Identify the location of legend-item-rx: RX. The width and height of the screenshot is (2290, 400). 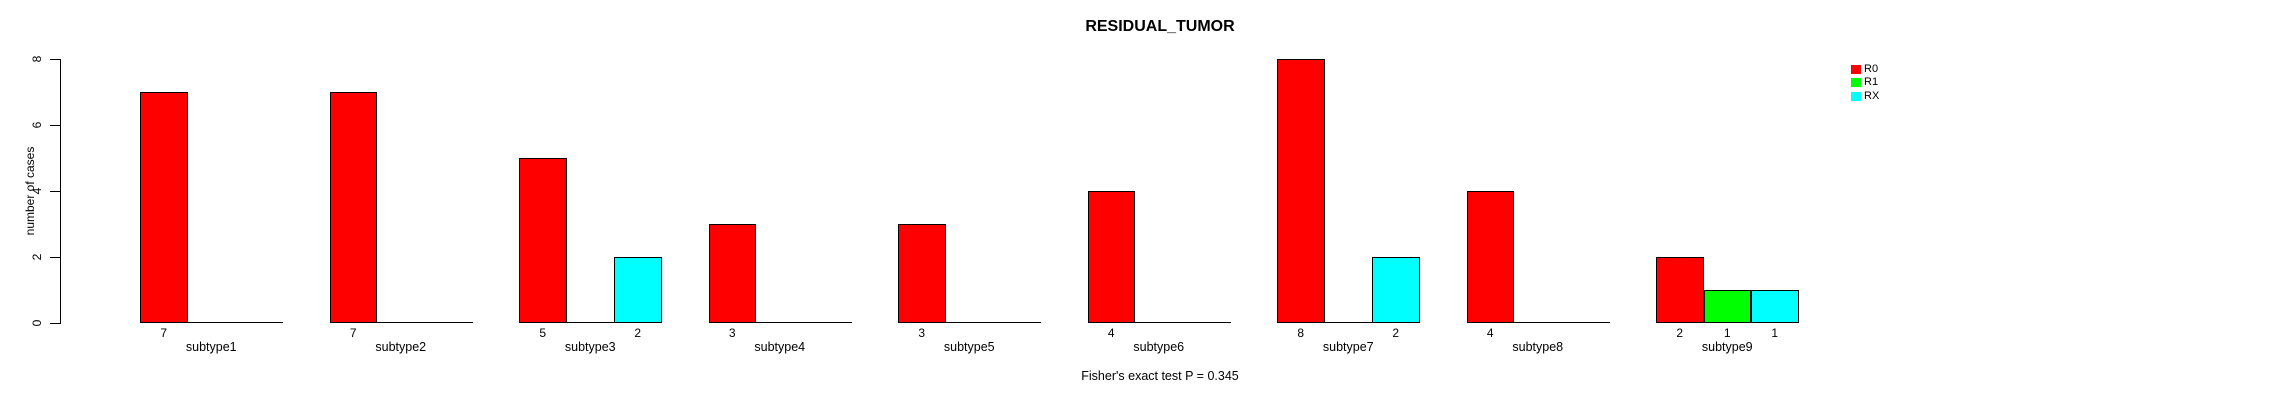
(1865, 95).